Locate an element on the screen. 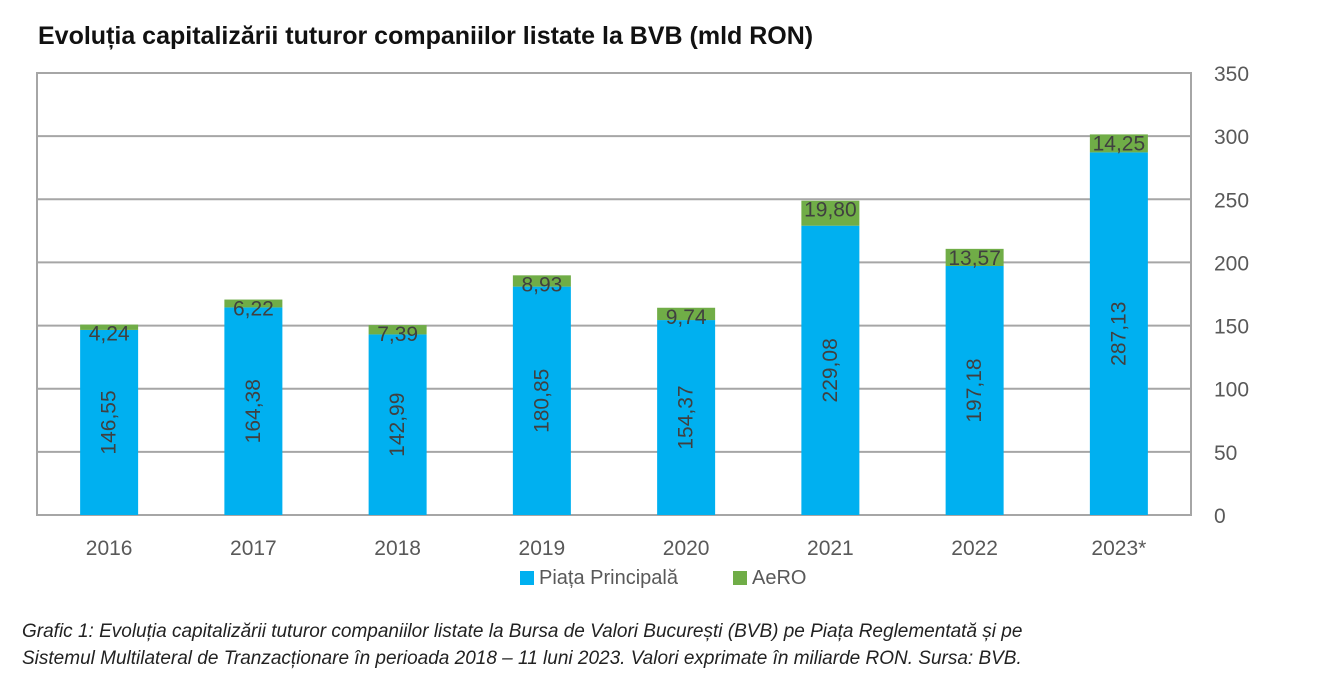 This screenshot has height=679, width=1323. y-tick-label: 50 is located at coordinates (1225, 453).